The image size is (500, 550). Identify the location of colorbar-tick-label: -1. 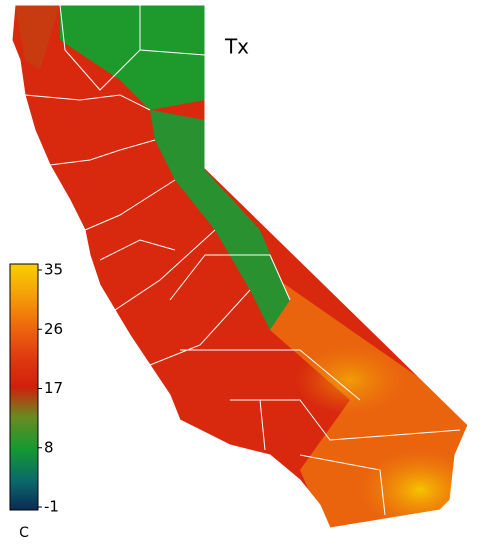
(51, 507).